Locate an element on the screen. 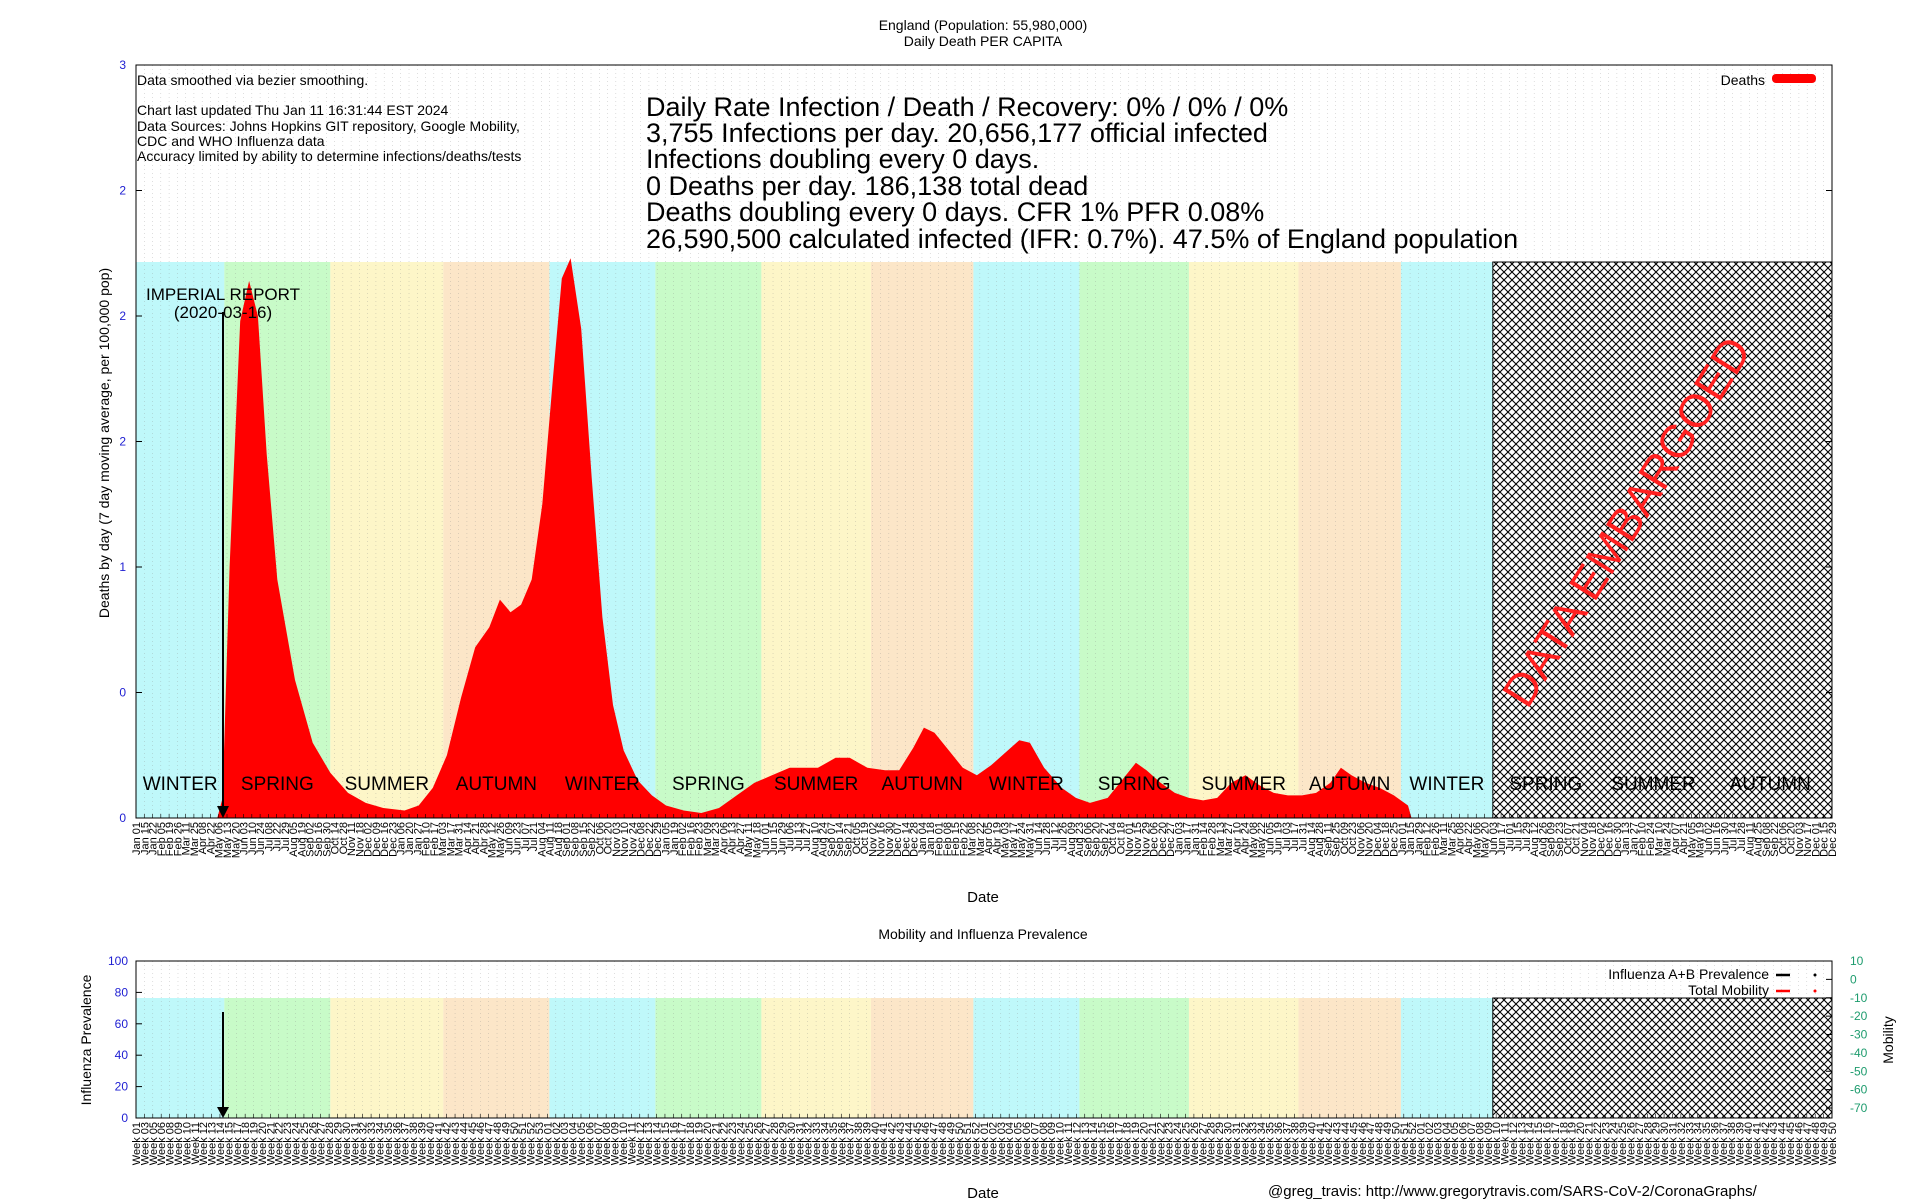 This screenshot has width=1920, height=1200. week-tick-label: Week 23 is located at coordinates (288, 1143).